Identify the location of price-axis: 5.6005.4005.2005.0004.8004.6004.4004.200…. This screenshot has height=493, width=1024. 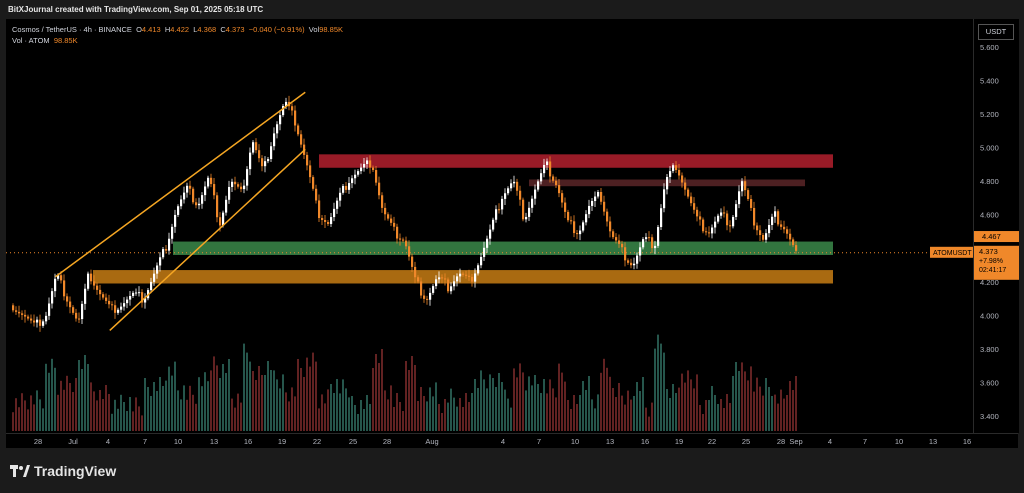
(996, 226).